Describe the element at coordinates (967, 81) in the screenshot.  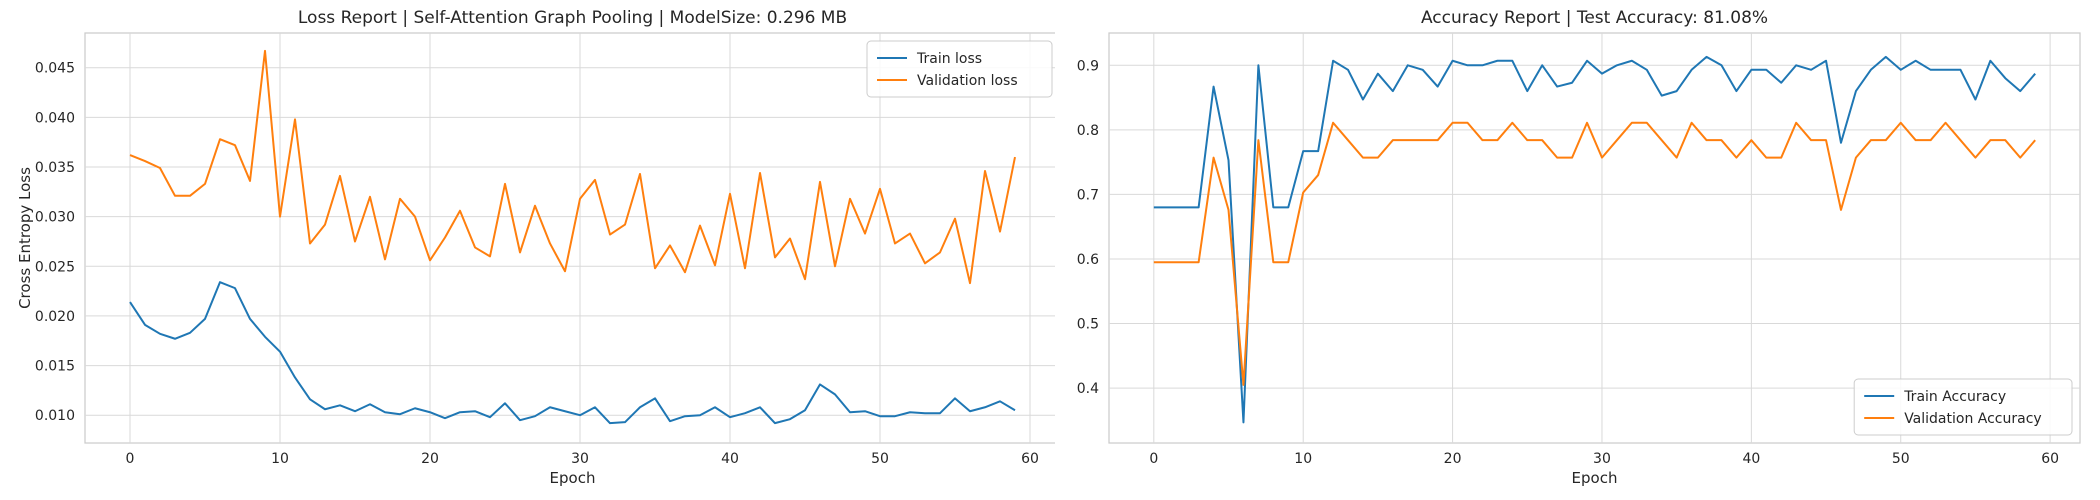
I see `legend-label-validation: Validation loss` at that location.